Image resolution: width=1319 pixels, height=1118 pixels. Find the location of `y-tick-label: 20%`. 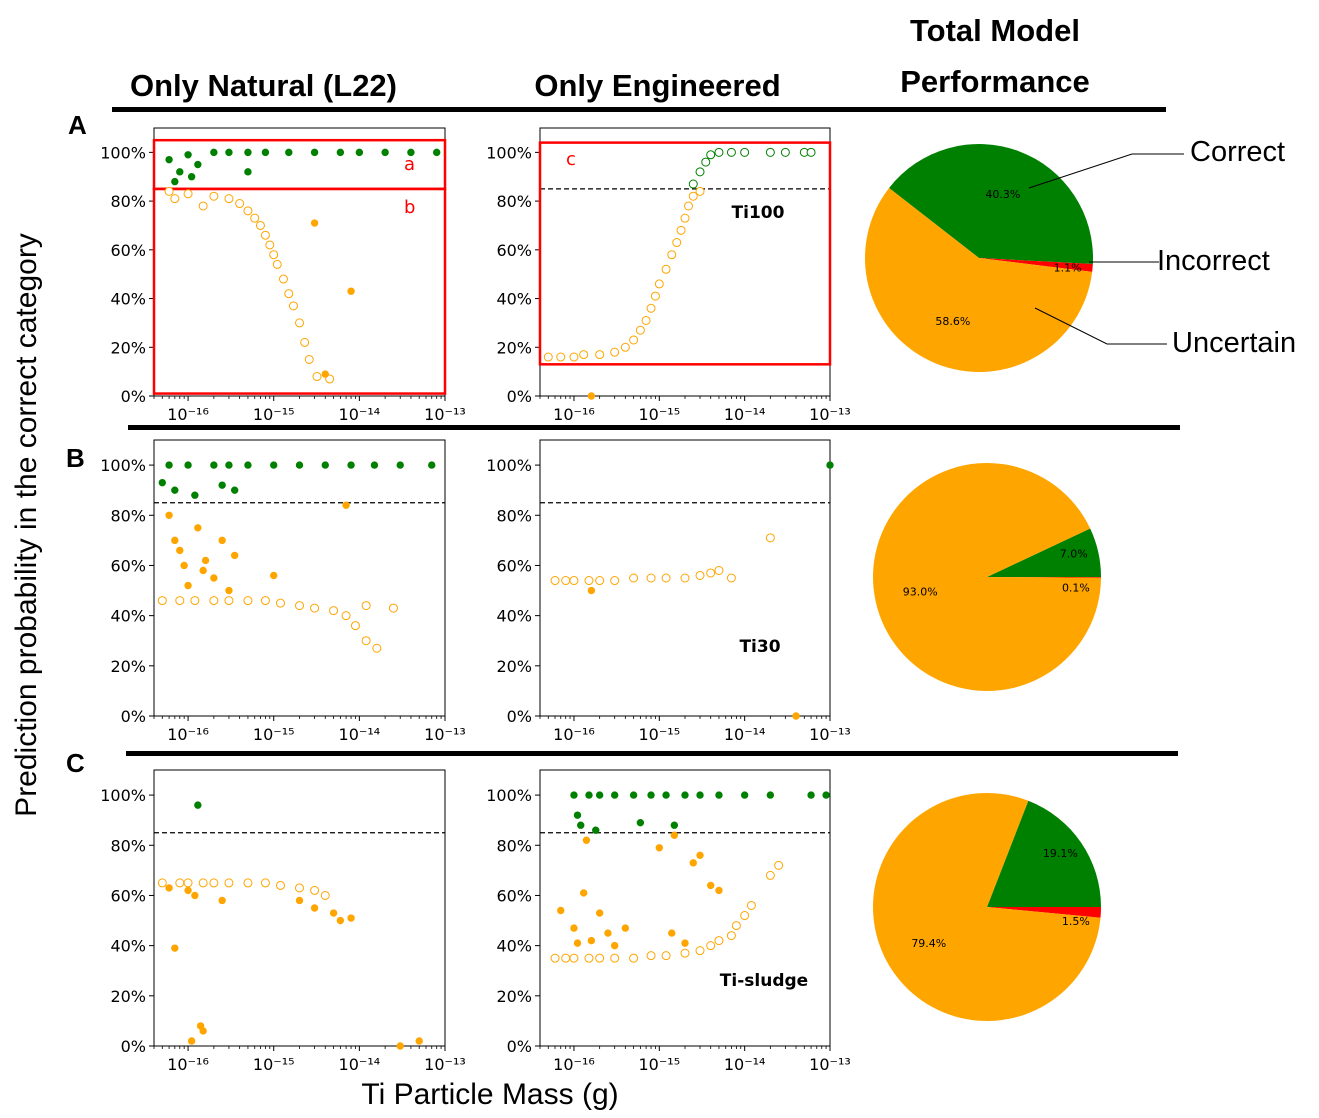

y-tick-label: 20% is located at coordinates (514, 996).